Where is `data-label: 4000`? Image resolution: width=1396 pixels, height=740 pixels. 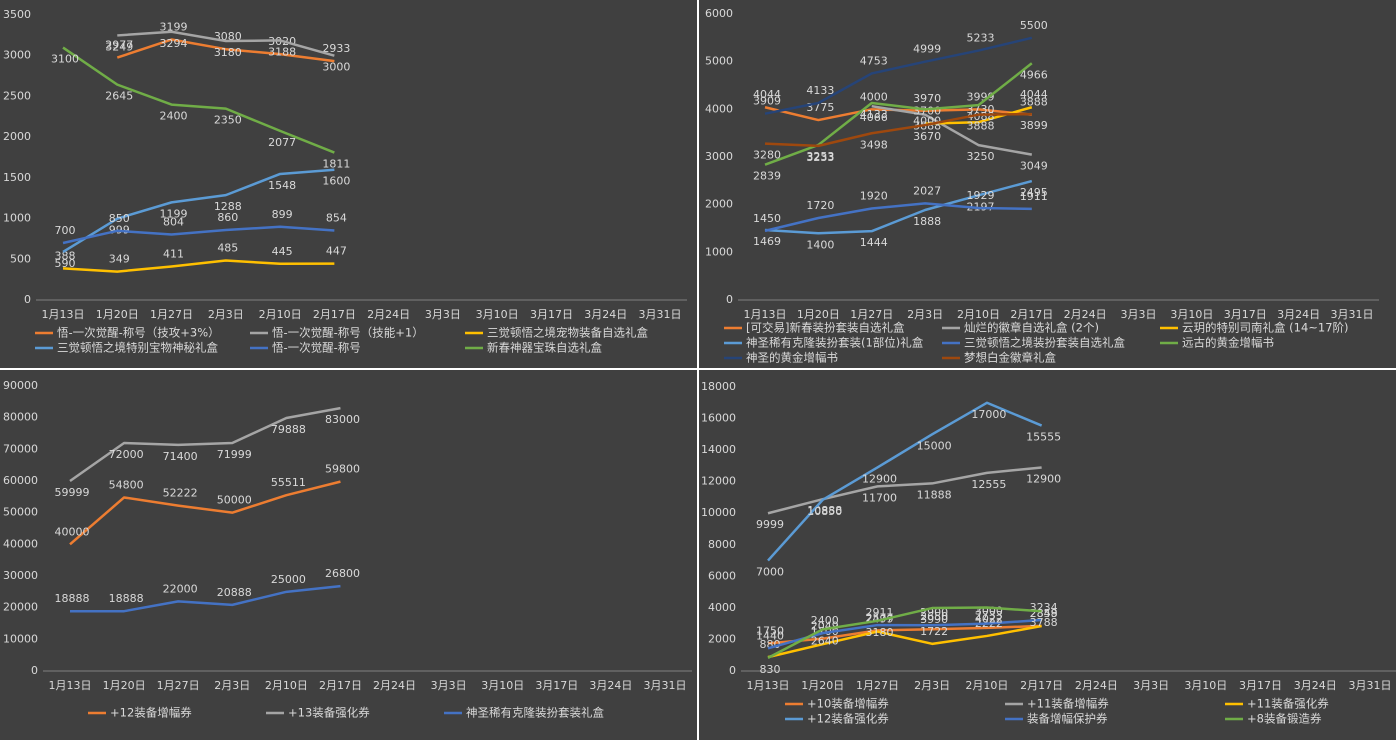
data-label: 4000 is located at coordinates (874, 96).